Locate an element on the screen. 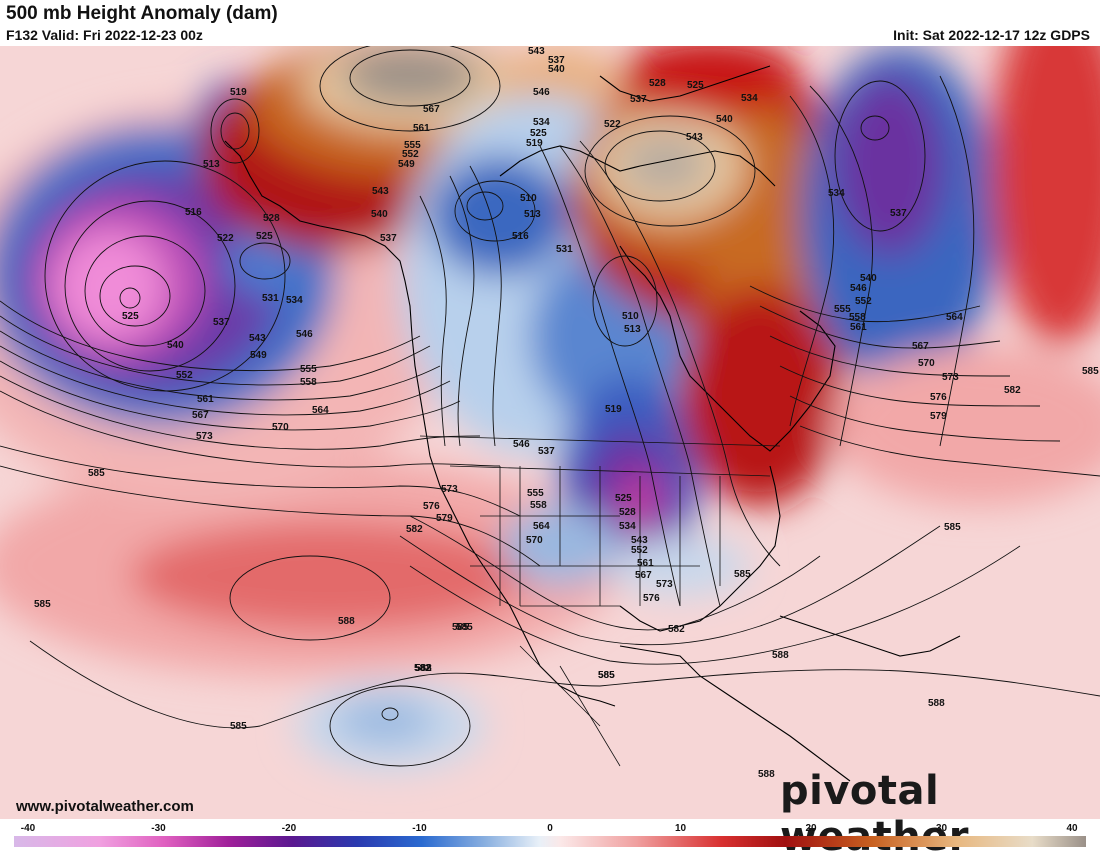  colorbar-tick: -10 is located at coordinates (419, 828).